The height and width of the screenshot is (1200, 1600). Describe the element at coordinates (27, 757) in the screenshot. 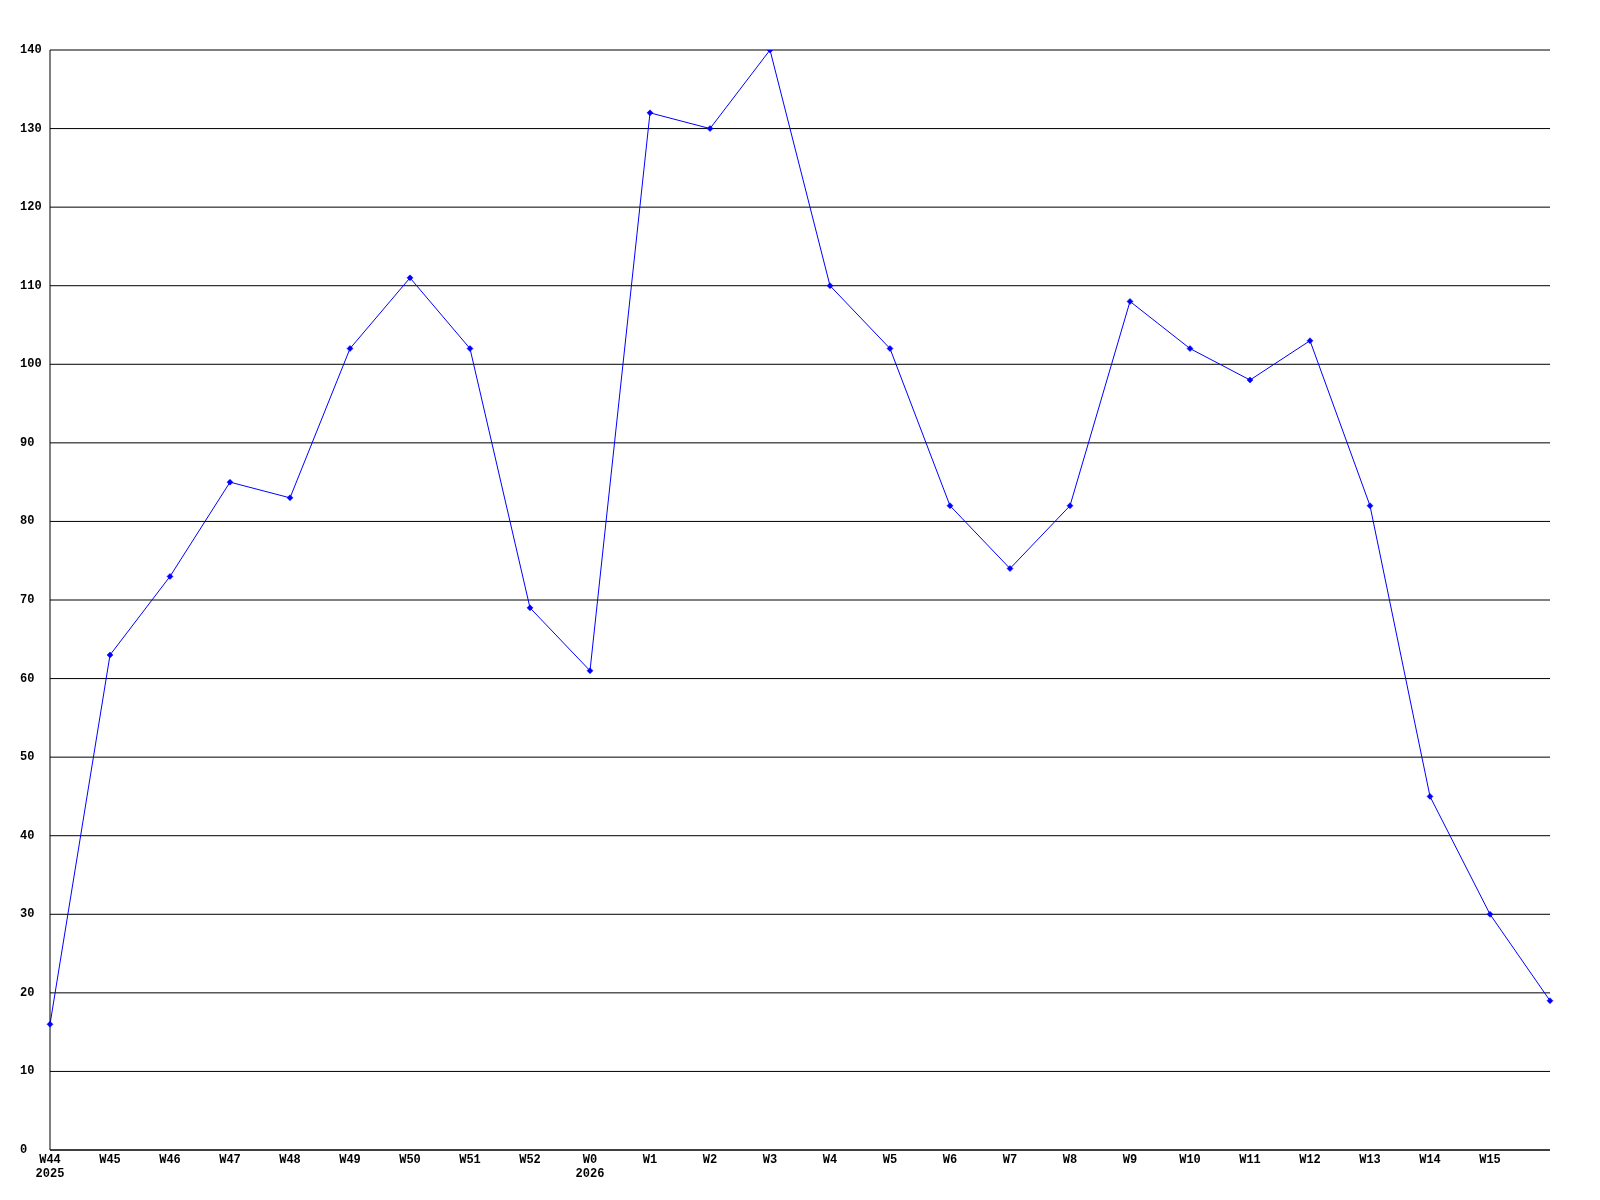

I see `y-tick-label: 50` at that location.